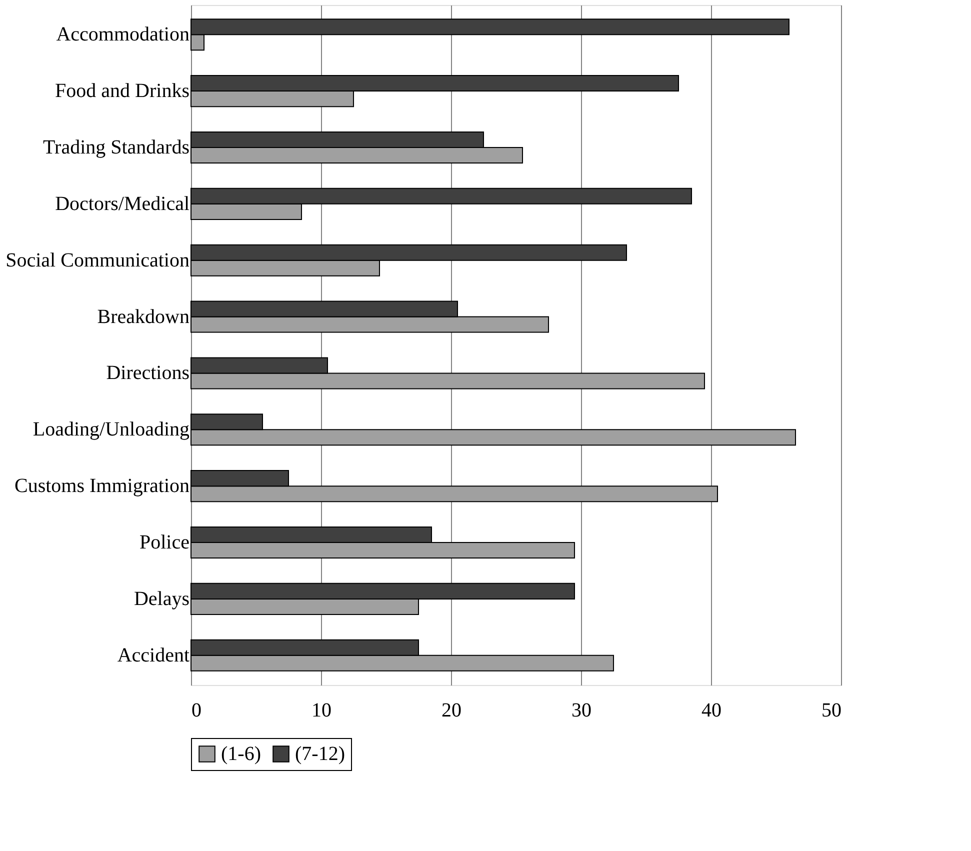 This screenshot has height=851, width=971. What do you see at coordinates (320, 754) in the screenshot?
I see `legend-label: (7-12)` at bounding box center [320, 754].